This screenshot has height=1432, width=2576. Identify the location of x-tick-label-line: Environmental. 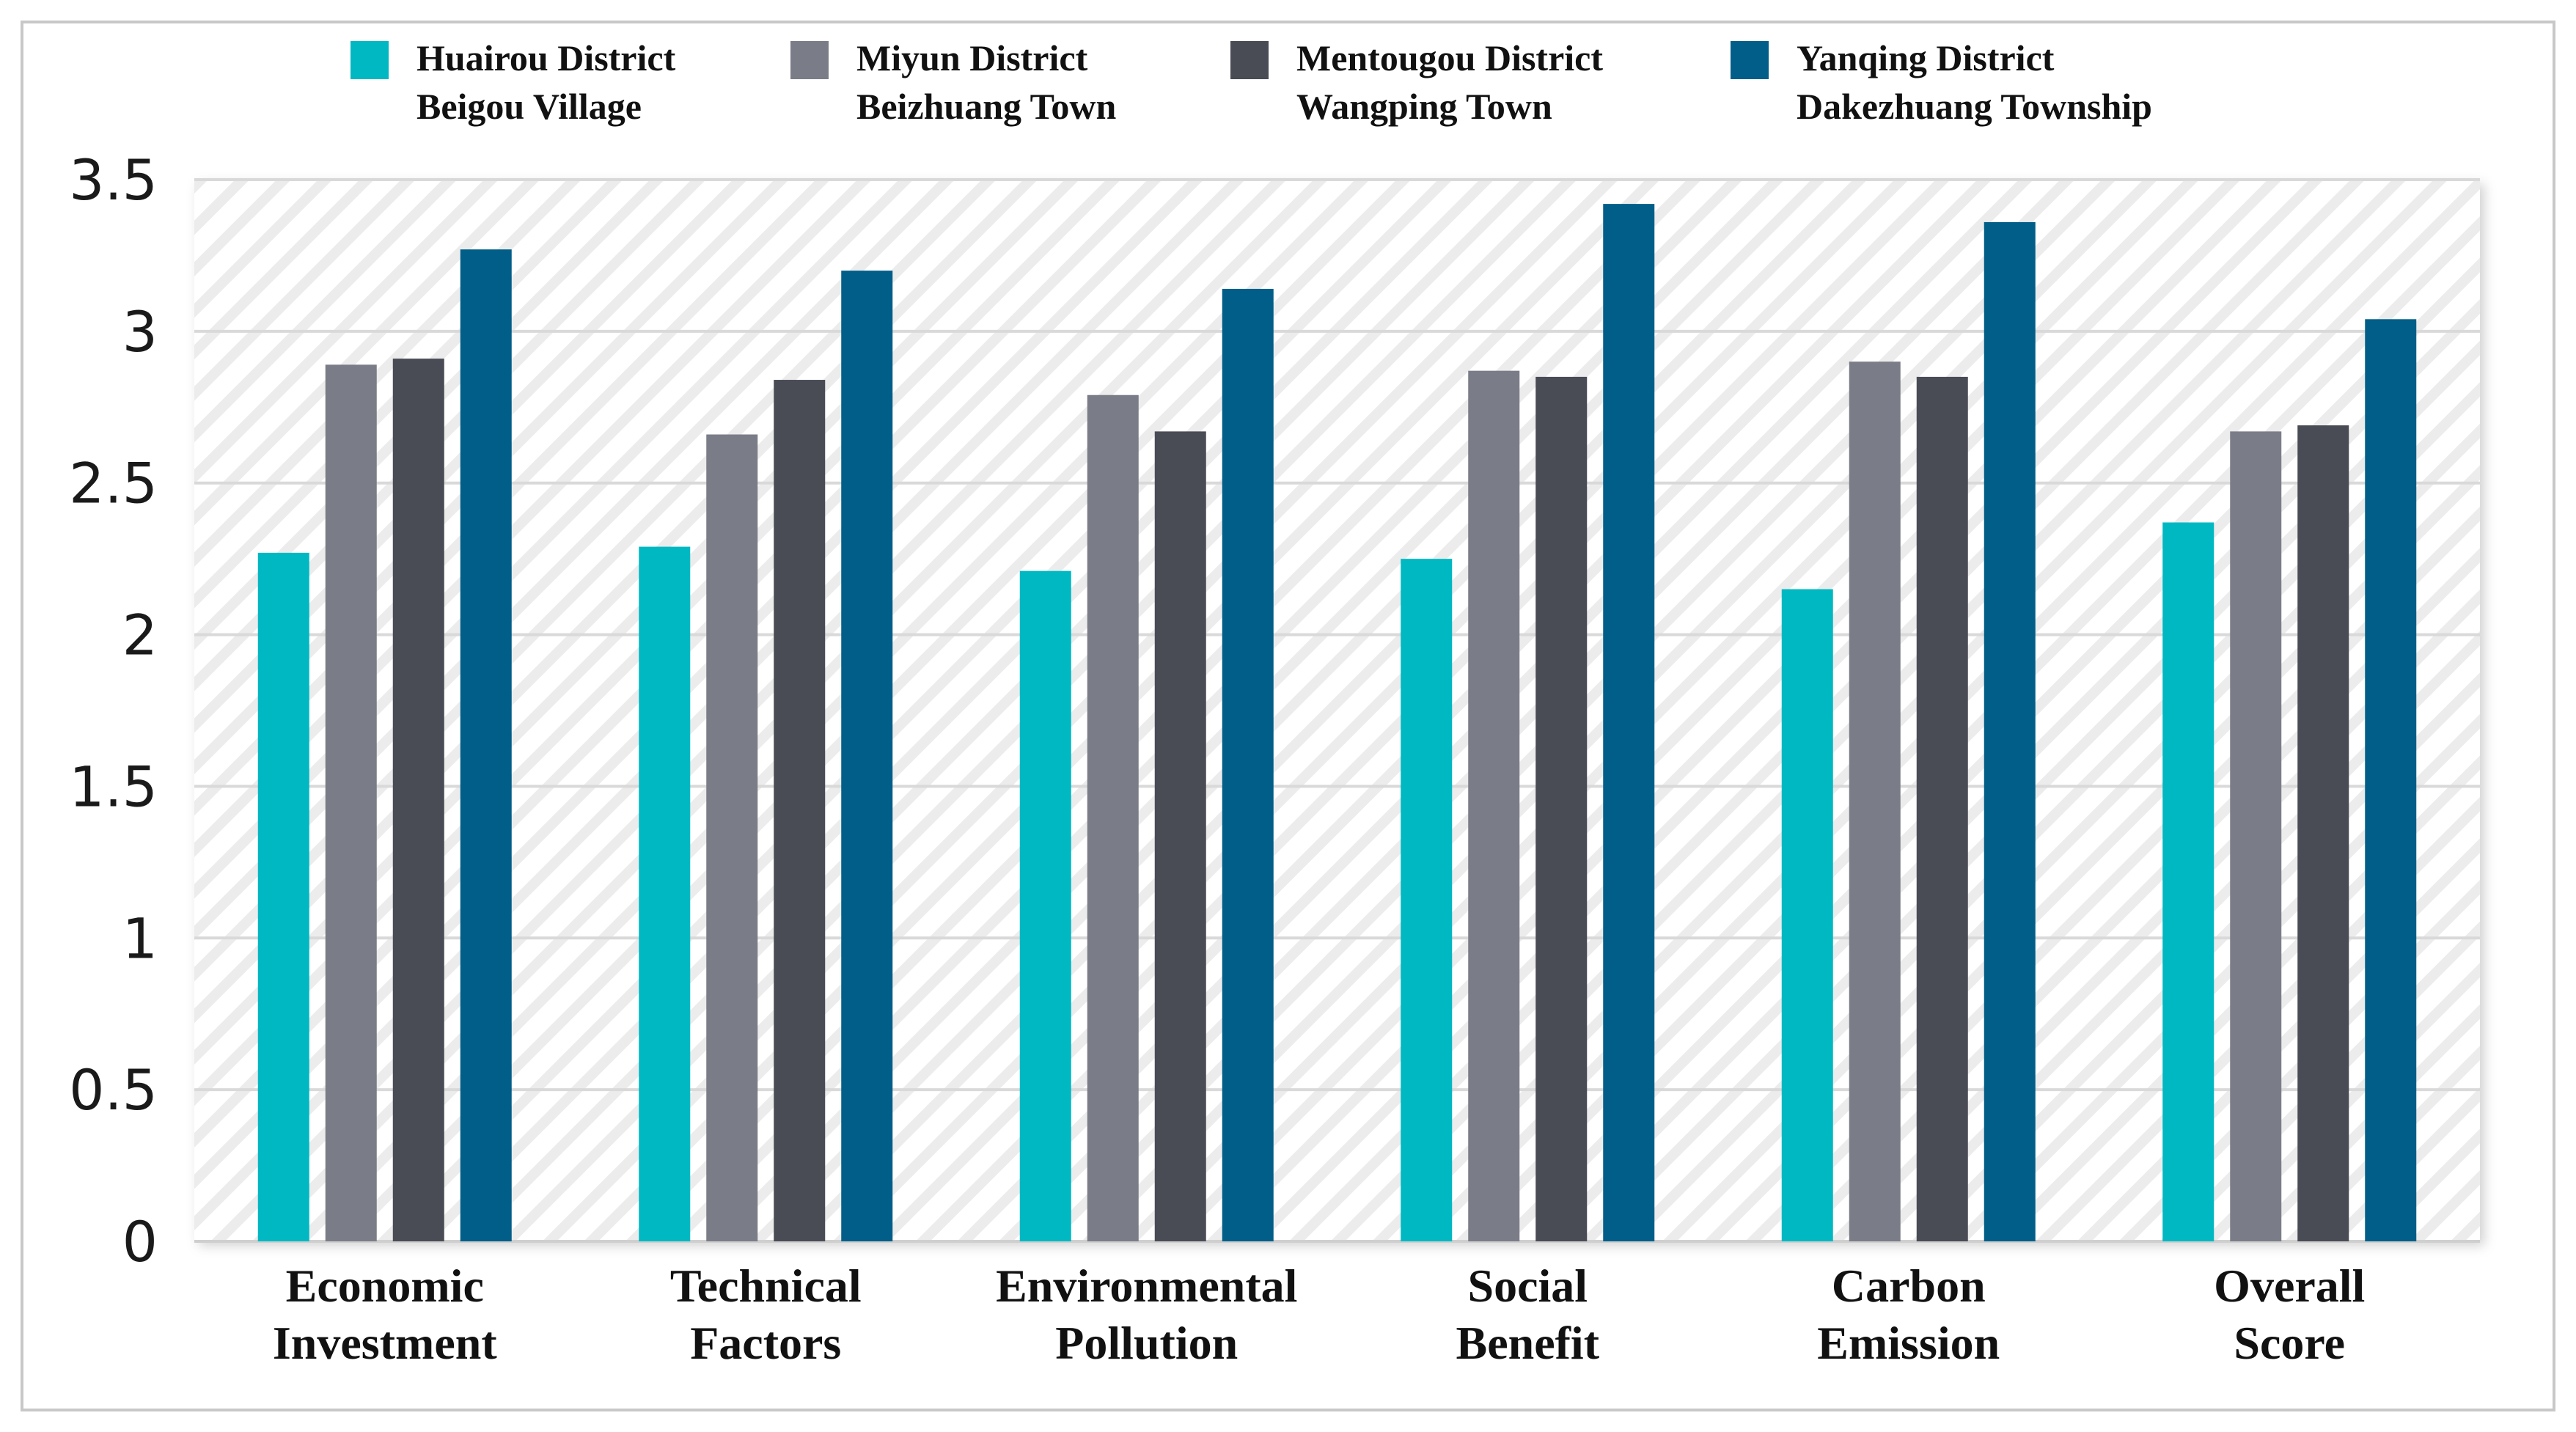
(1147, 1286).